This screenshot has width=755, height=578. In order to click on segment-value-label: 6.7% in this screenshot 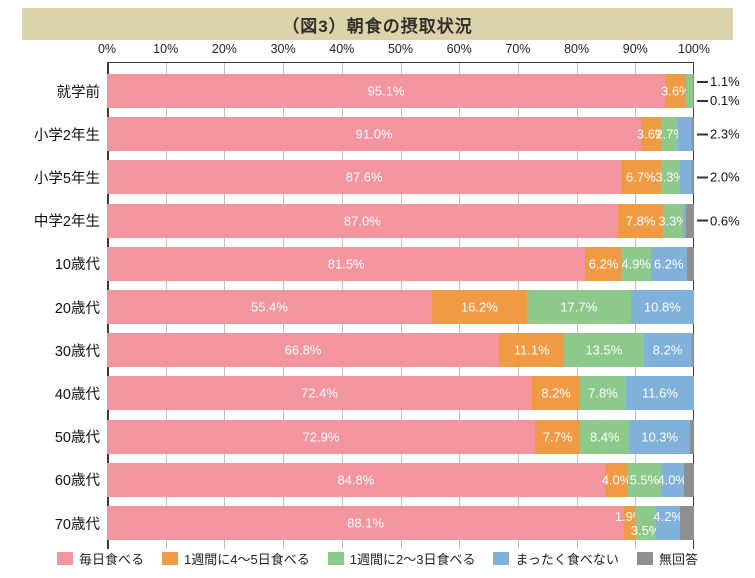, I will do `click(641, 177)`.